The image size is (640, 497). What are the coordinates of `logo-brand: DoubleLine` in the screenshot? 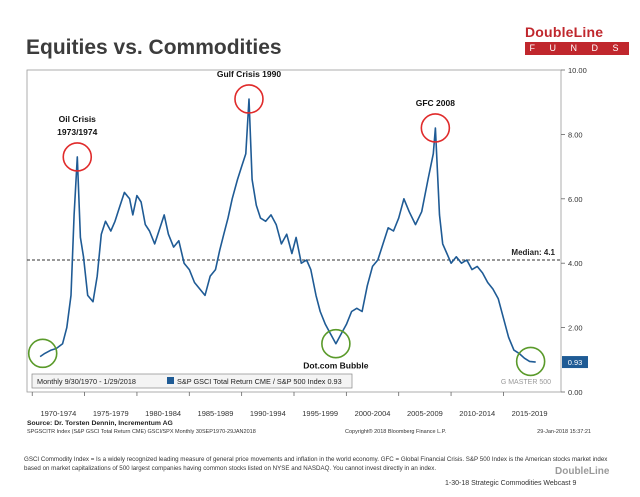 It's located at (564, 32).